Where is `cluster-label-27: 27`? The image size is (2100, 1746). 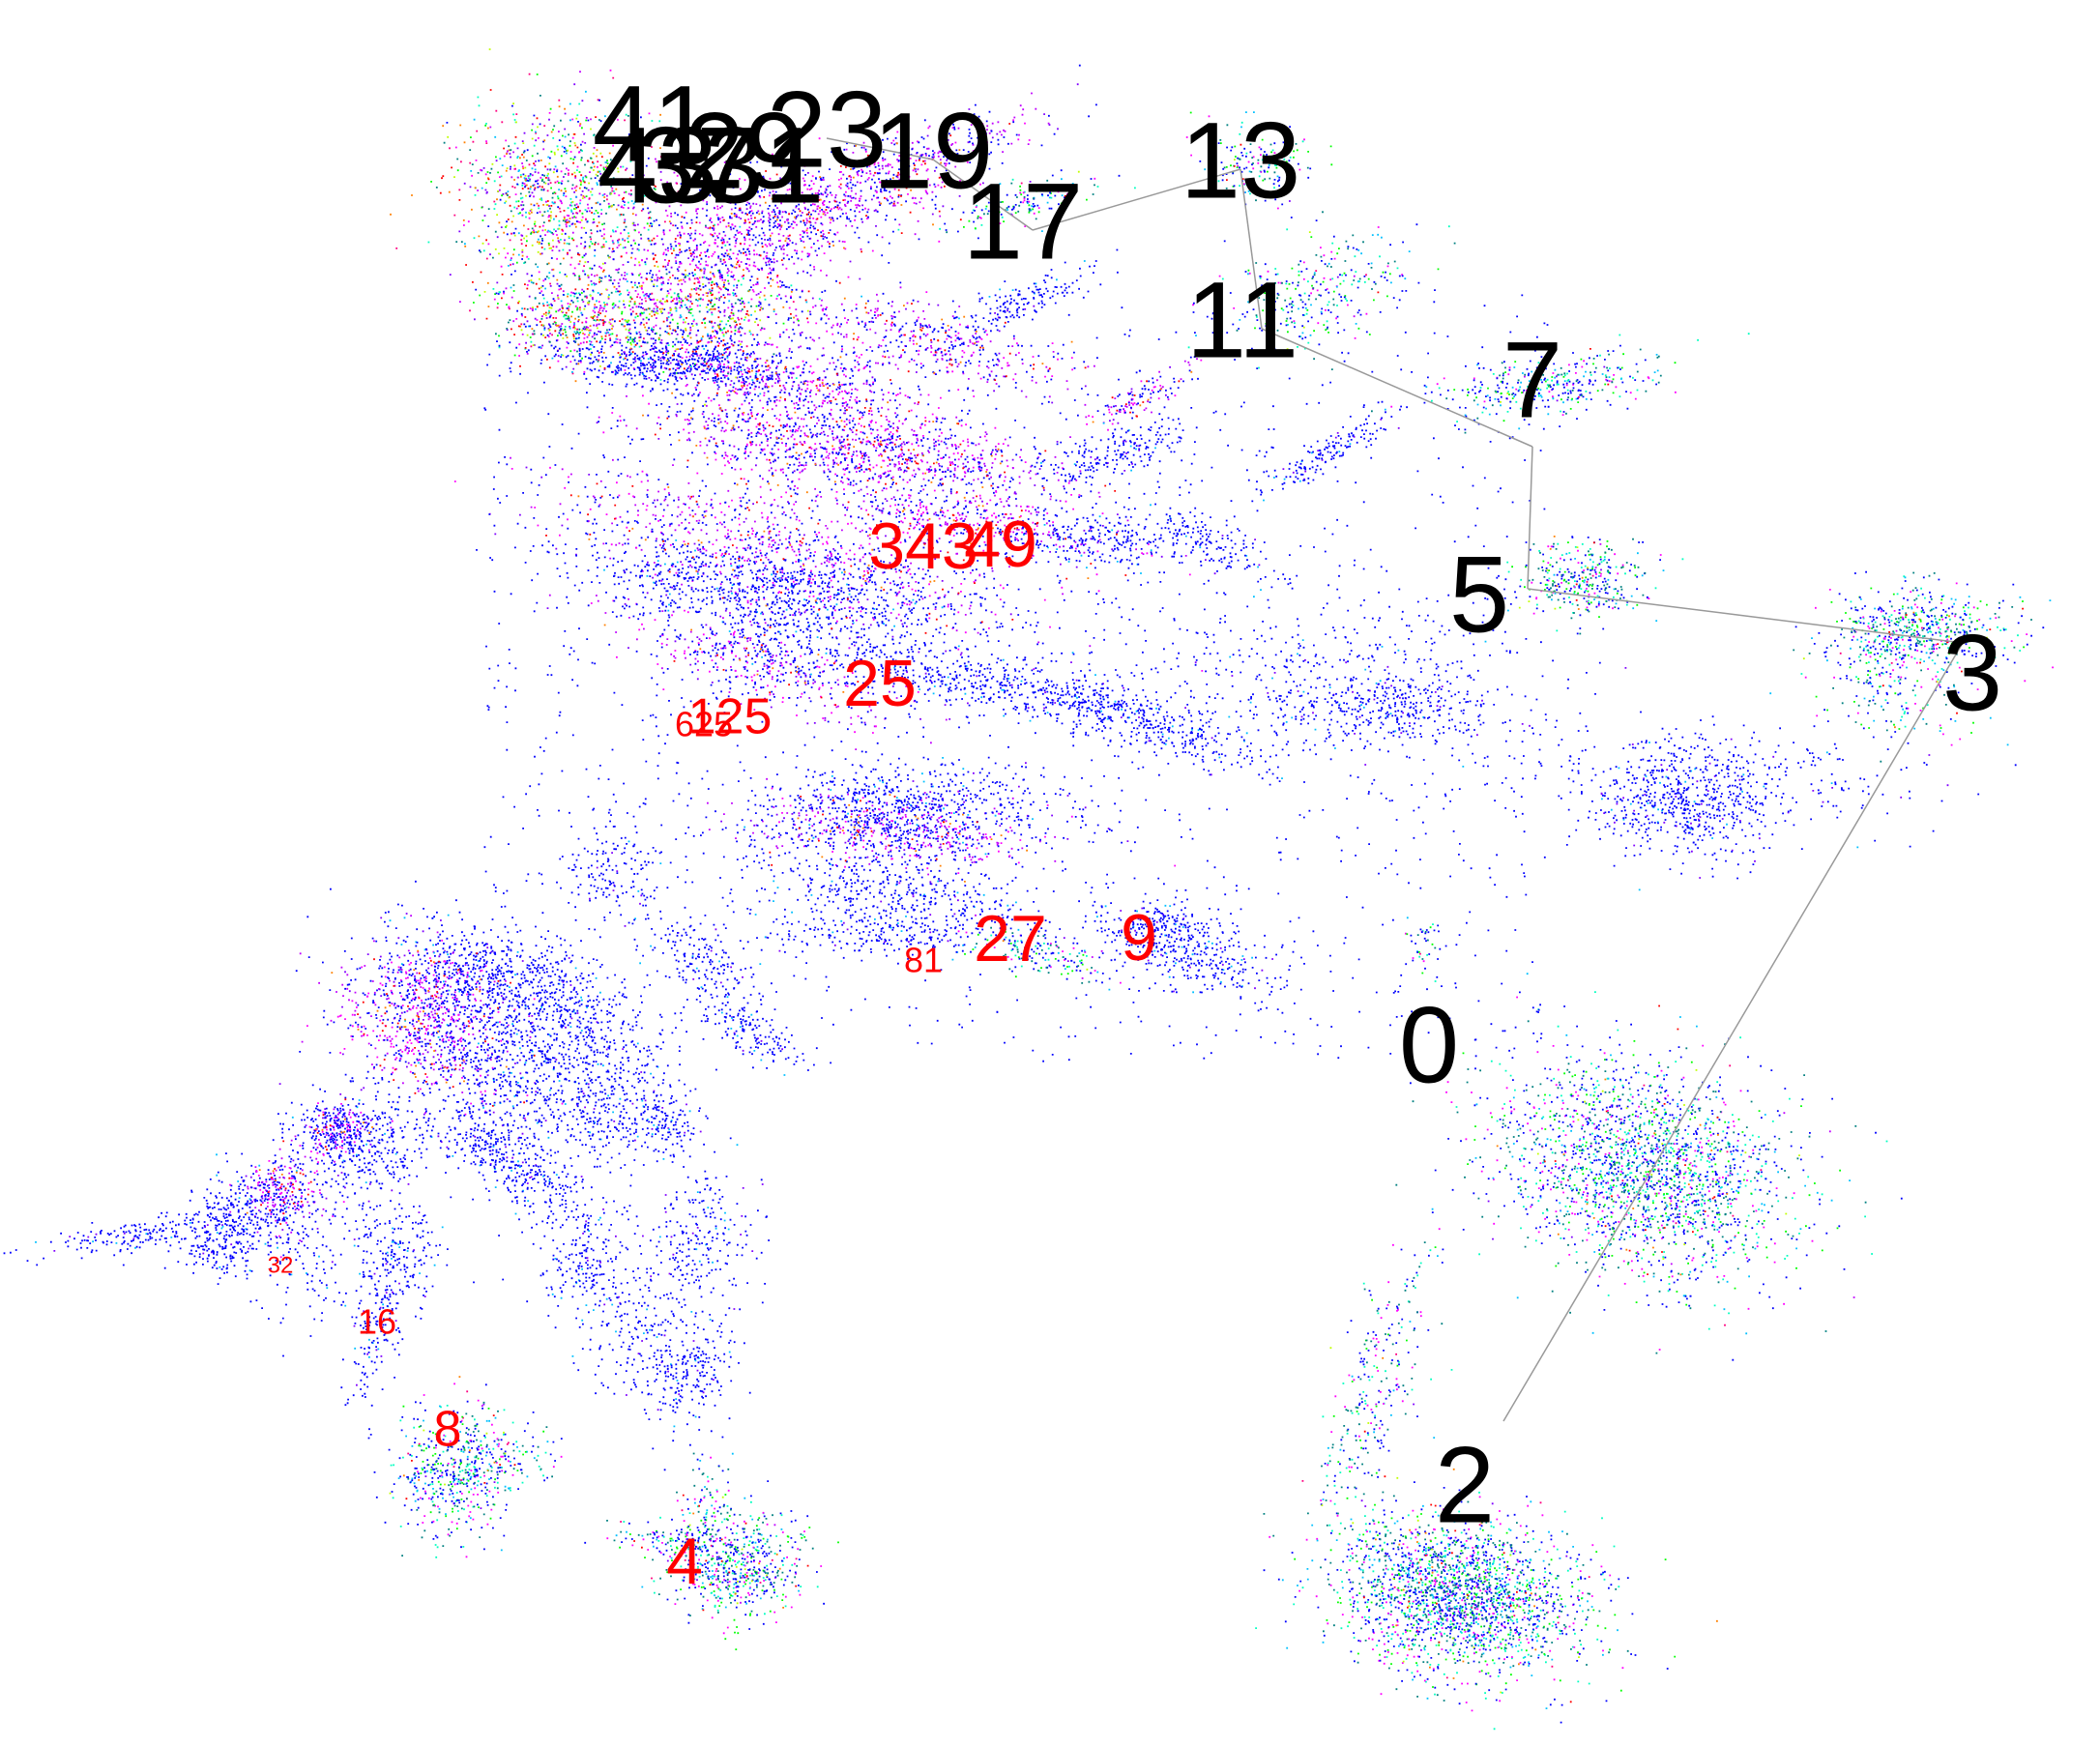
cluster-label-27: 27 is located at coordinates (1010, 939).